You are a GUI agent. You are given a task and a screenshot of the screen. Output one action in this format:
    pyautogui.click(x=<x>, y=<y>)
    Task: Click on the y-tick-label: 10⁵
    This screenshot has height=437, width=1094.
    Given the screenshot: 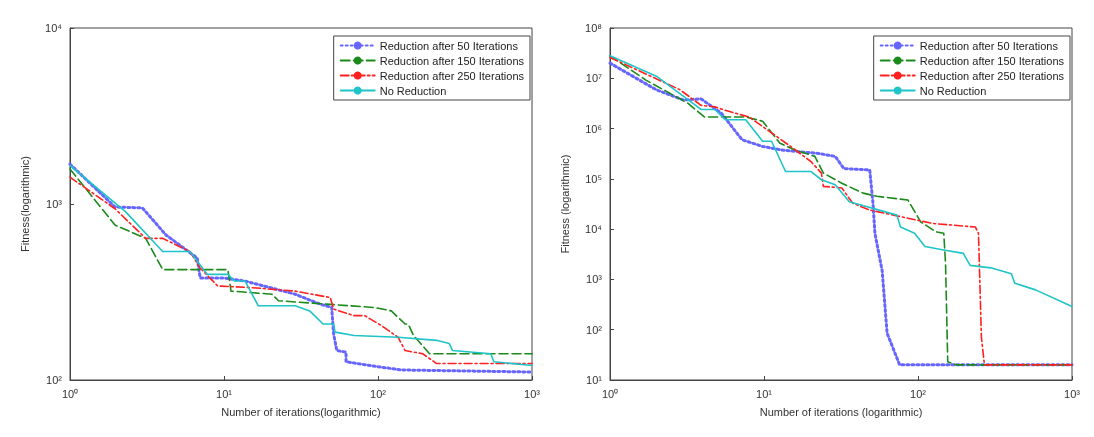 What is the action you would take?
    pyautogui.click(x=593, y=178)
    